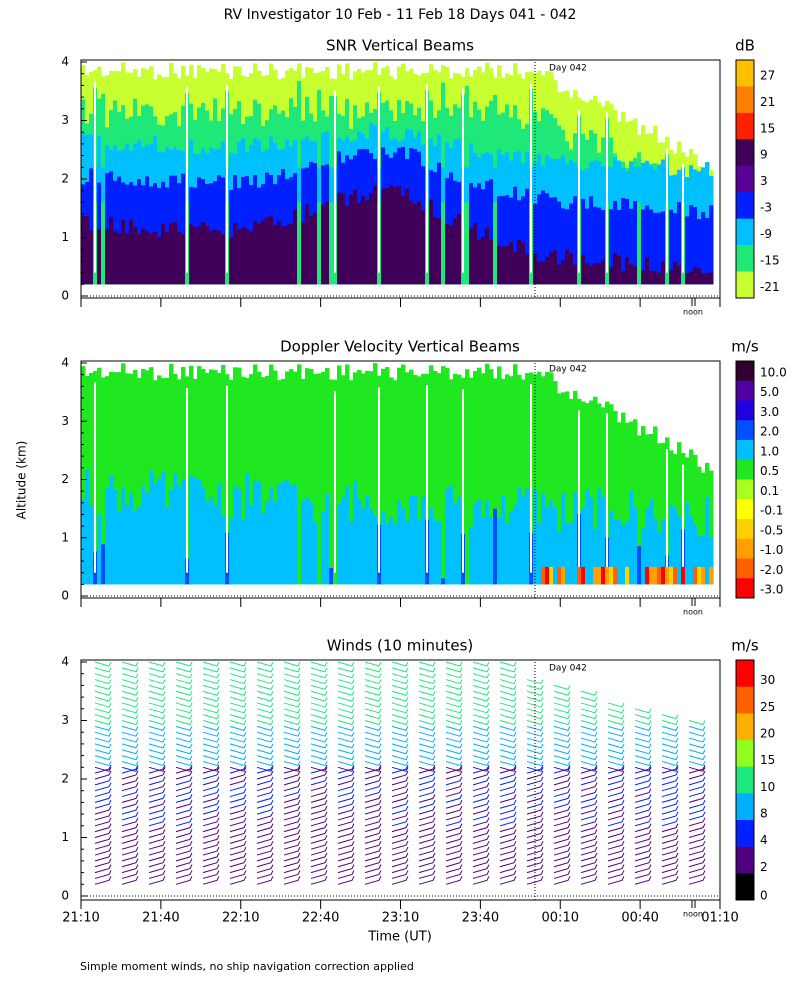 The image size is (800, 1000). I want to click on x-tick-label: 22:40, so click(320, 918).